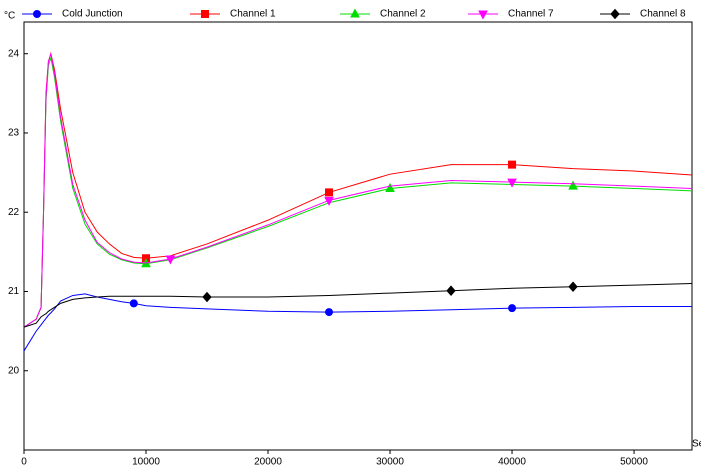 This screenshot has height=468, width=701. I want to click on x-tick-label: 20000, so click(268, 462).